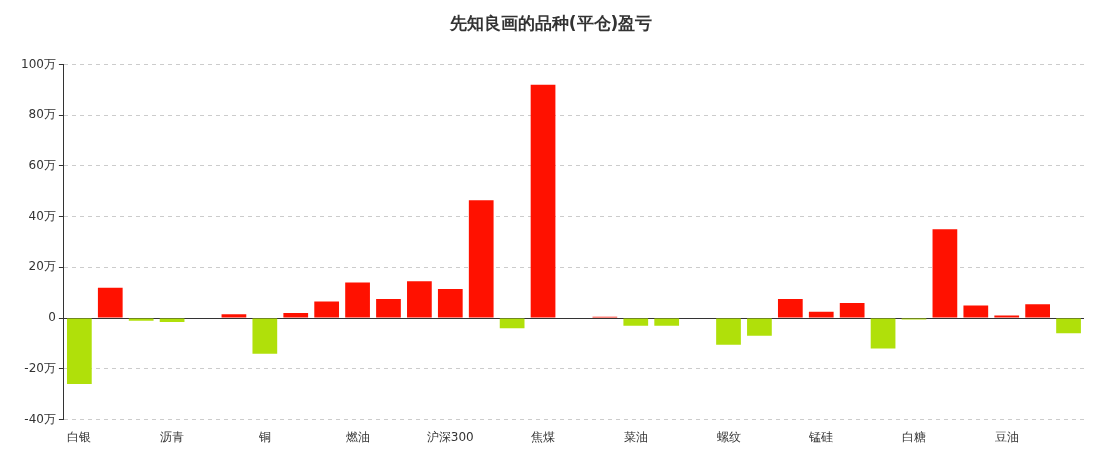 This screenshot has width=1102, height=455. What do you see at coordinates (42, 266) in the screenshot?
I see `y-tick-label: 20万` at bounding box center [42, 266].